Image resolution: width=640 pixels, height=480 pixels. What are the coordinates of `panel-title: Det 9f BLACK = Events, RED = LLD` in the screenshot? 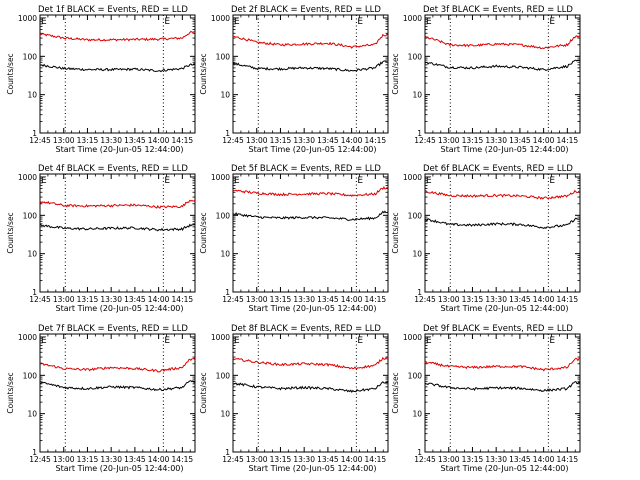 It's located at (498, 329).